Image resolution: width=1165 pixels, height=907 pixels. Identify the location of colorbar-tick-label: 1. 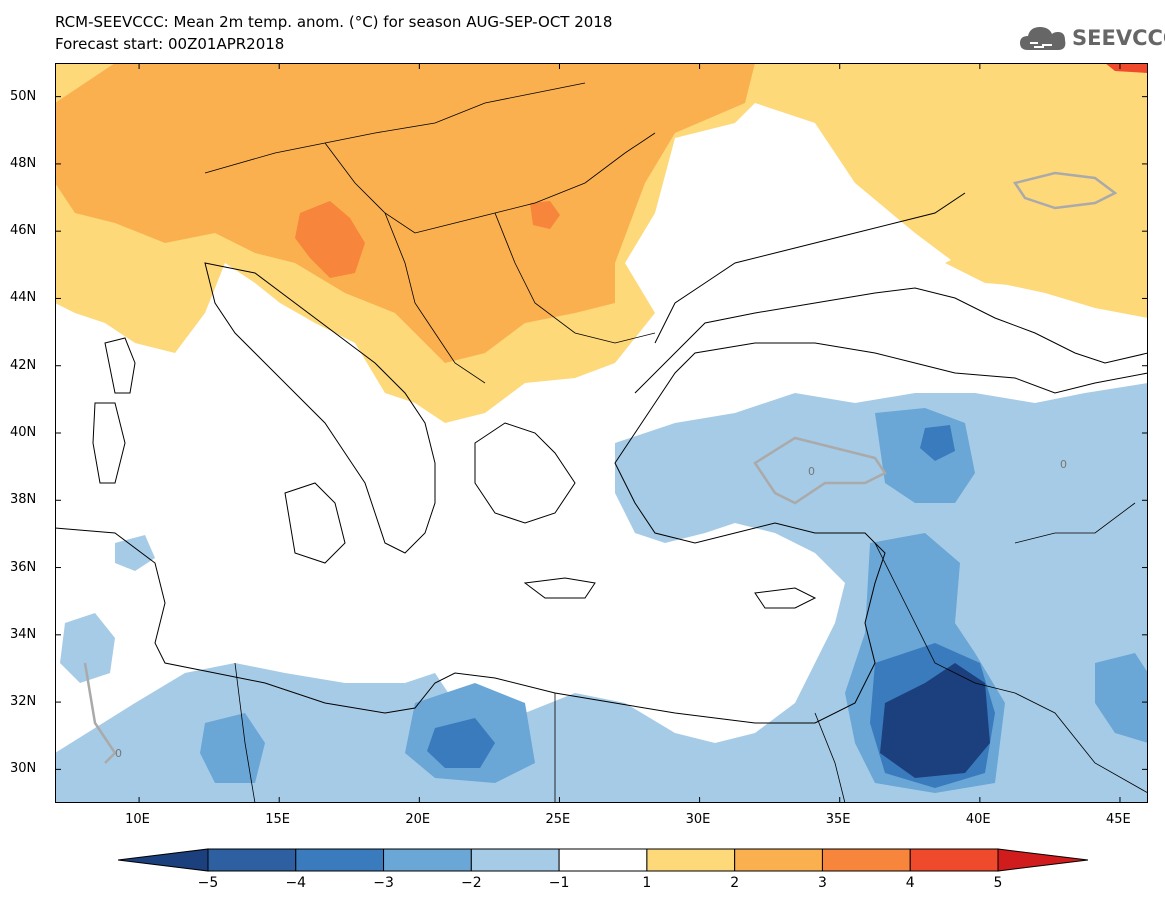
(647, 883).